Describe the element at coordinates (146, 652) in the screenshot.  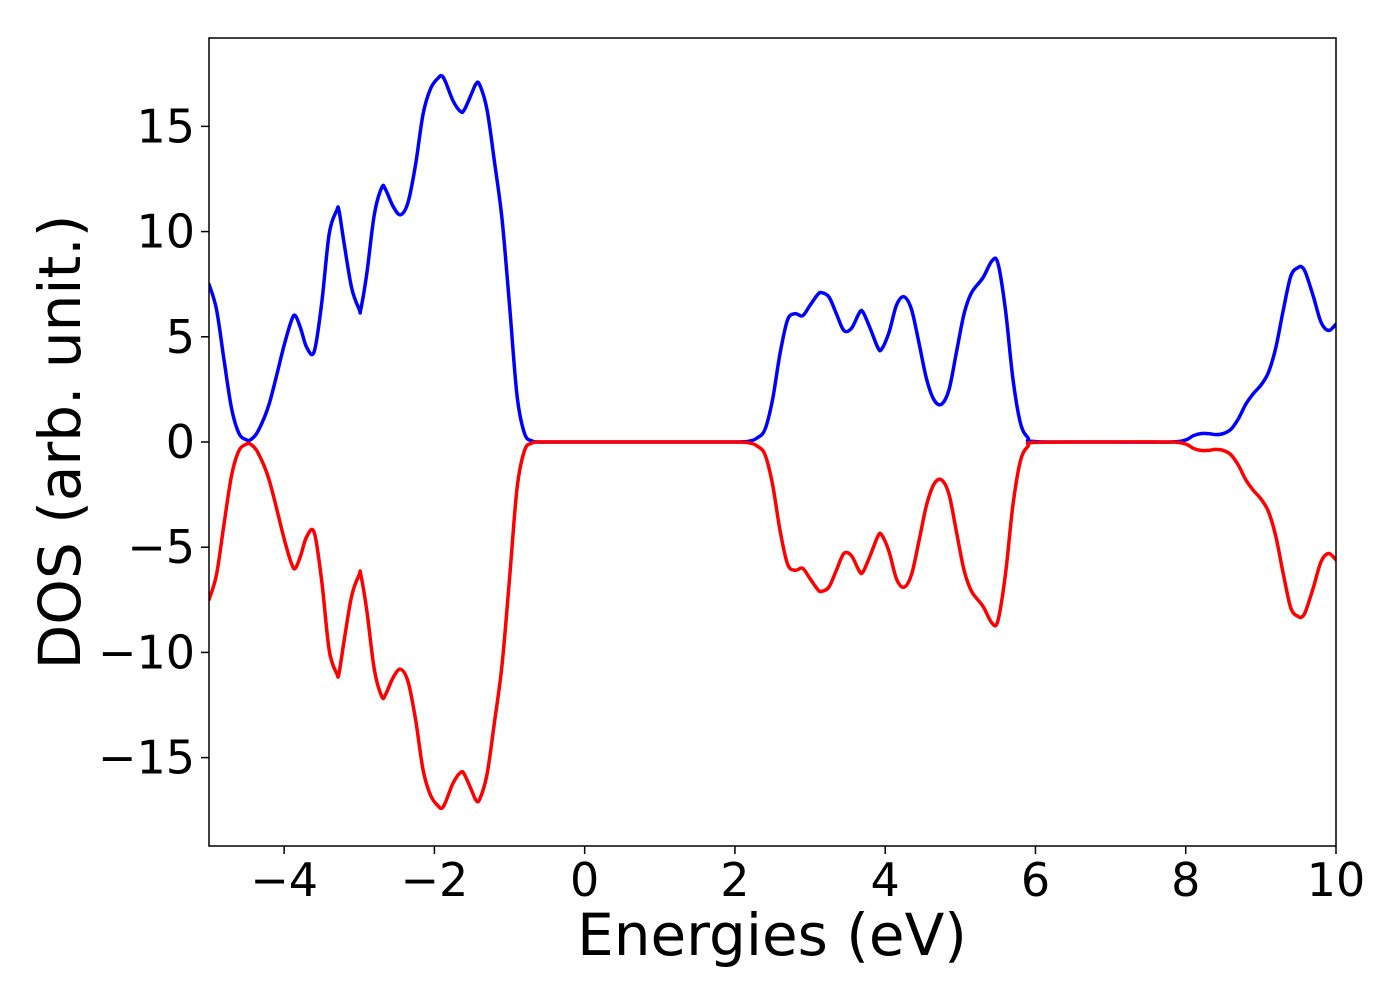
I see `y-tick-label: −10` at that location.